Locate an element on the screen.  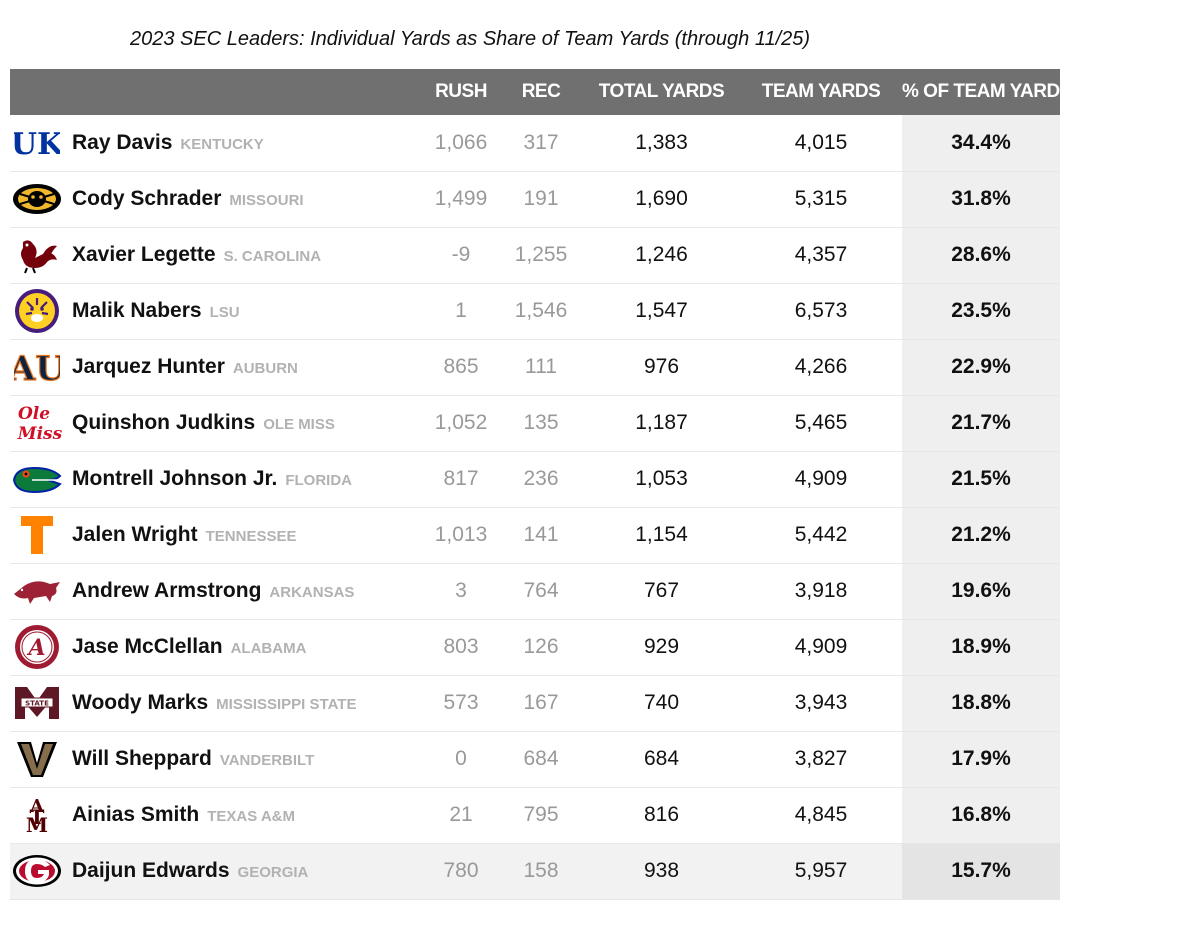
mississippi-state-logo-icon: STATE is located at coordinates (37, 703).